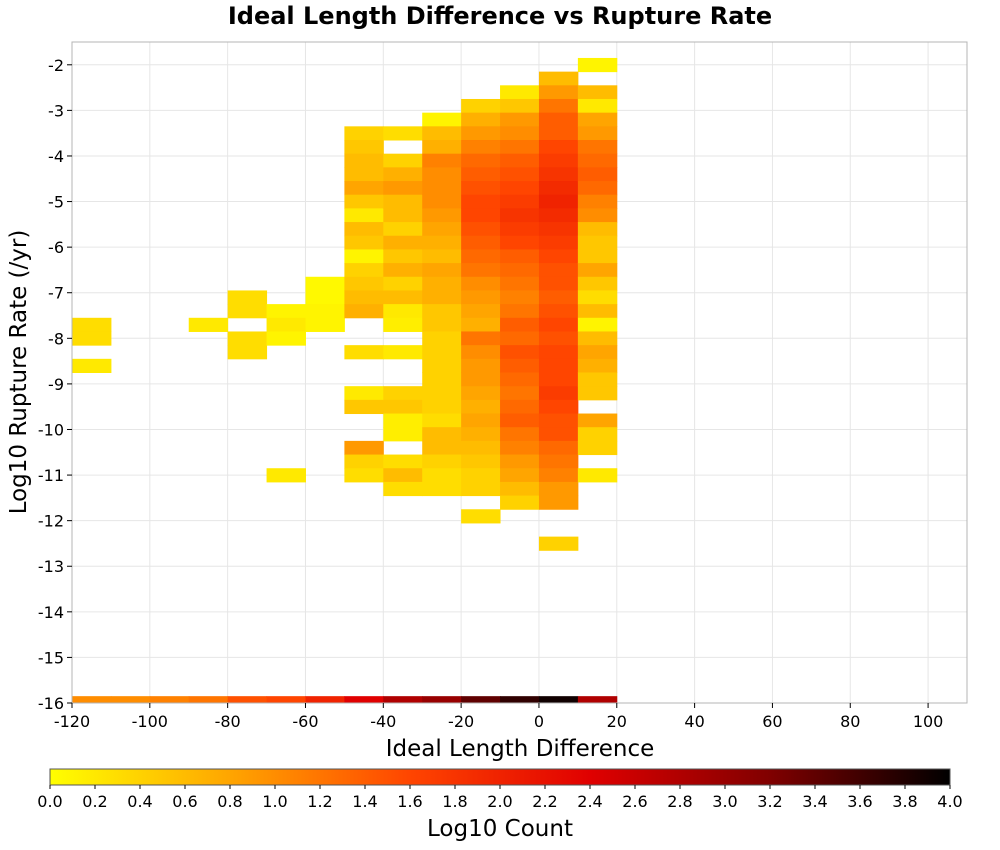 The height and width of the screenshot is (850, 1000). I want to click on x-tick-label: -60, so click(305, 721).